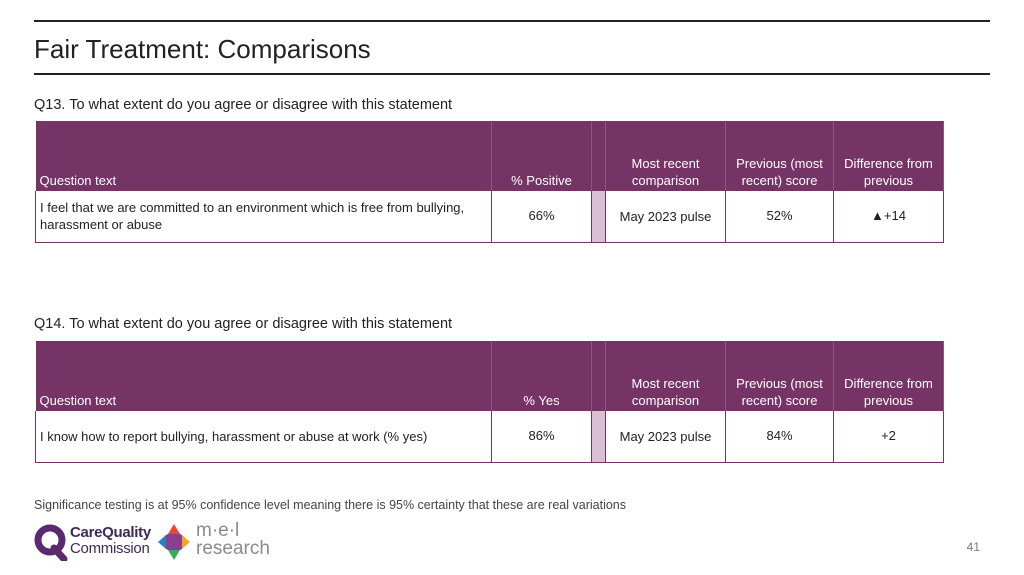 This screenshot has height=575, width=1024. Describe the element at coordinates (888, 156) in the screenshot. I see `q13-header-difference: Difference from previous` at that location.